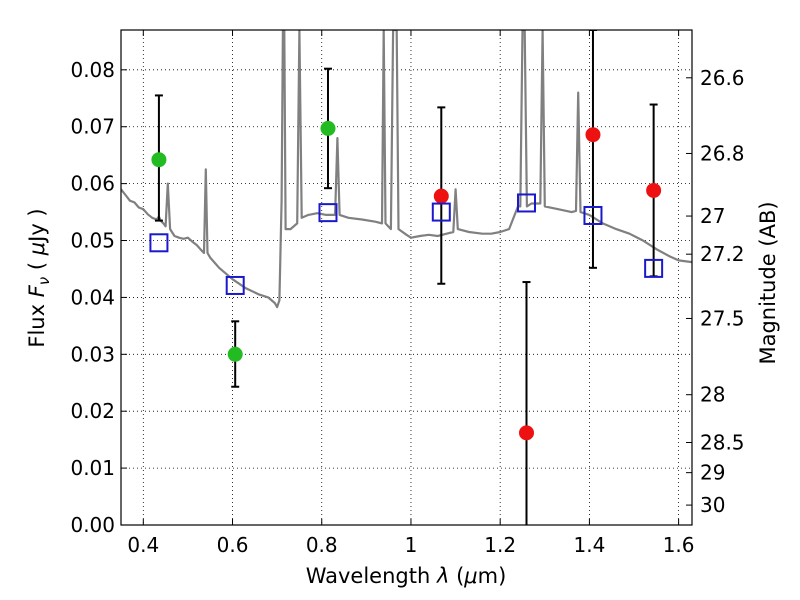 The width and height of the screenshot is (800, 600). What do you see at coordinates (712, 395) in the screenshot?
I see `y2-tick-label: 28` at bounding box center [712, 395].